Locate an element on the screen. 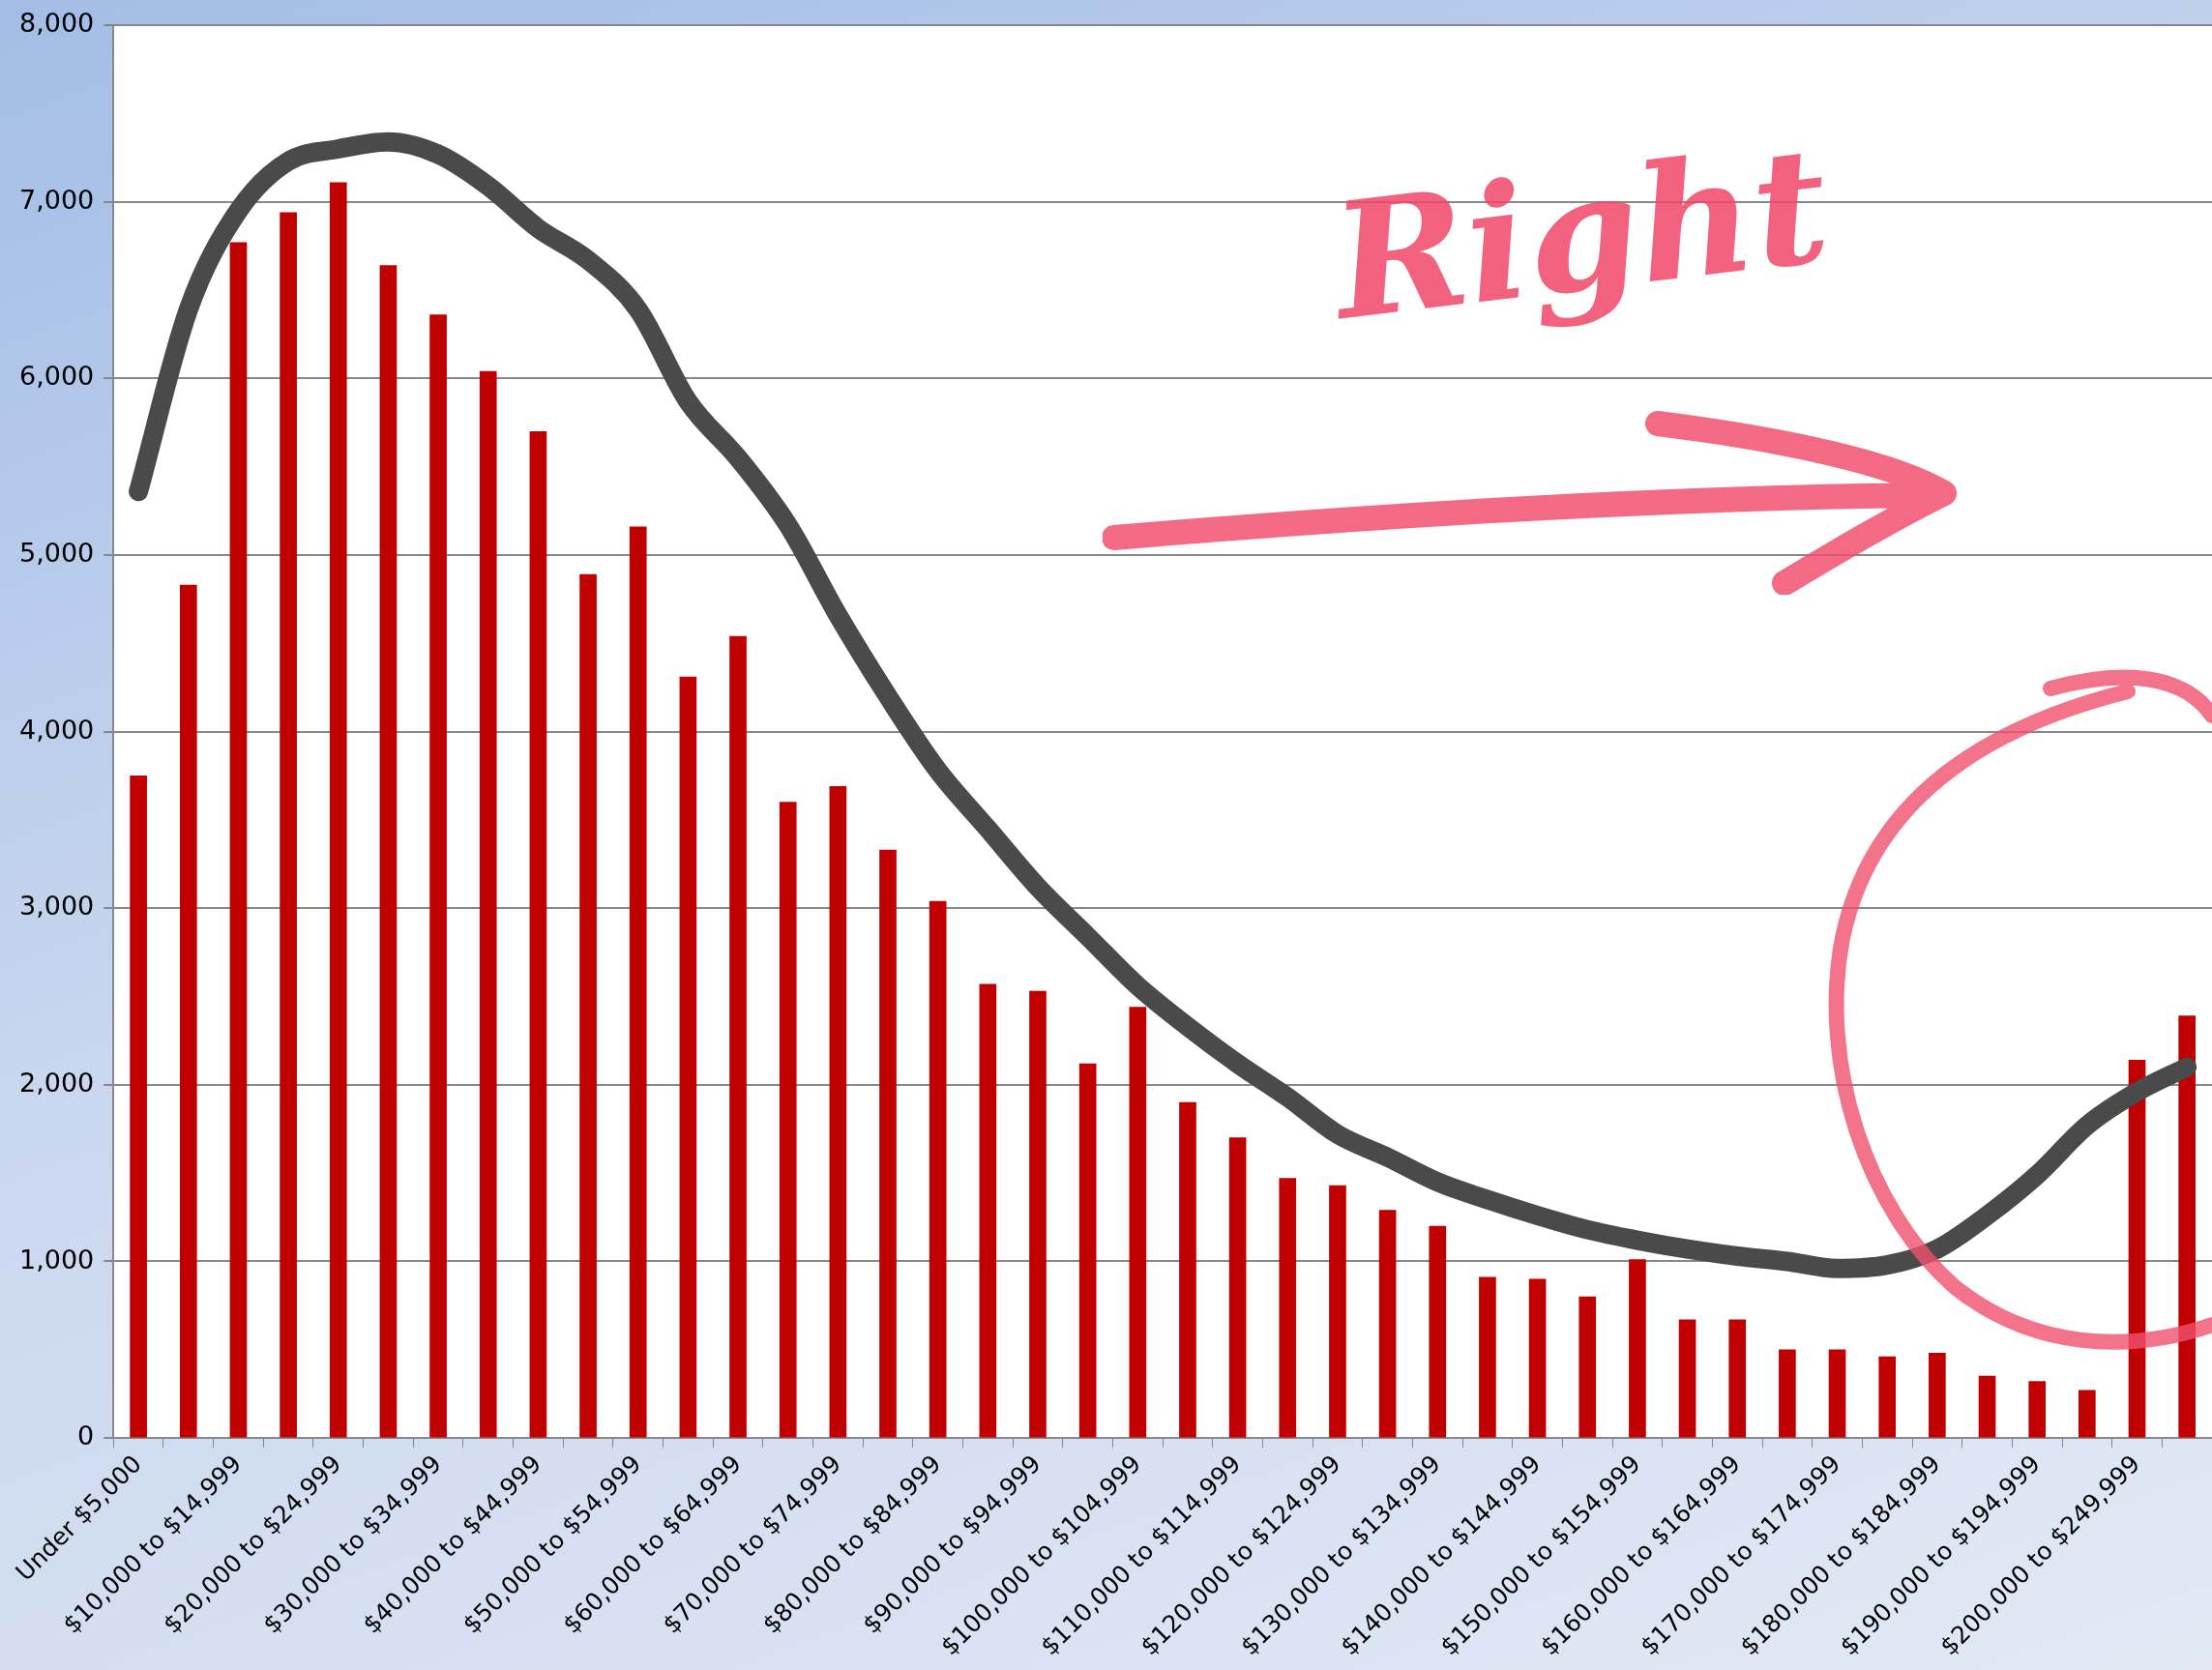  y-tick-label: 4,000 is located at coordinates (57, 729).